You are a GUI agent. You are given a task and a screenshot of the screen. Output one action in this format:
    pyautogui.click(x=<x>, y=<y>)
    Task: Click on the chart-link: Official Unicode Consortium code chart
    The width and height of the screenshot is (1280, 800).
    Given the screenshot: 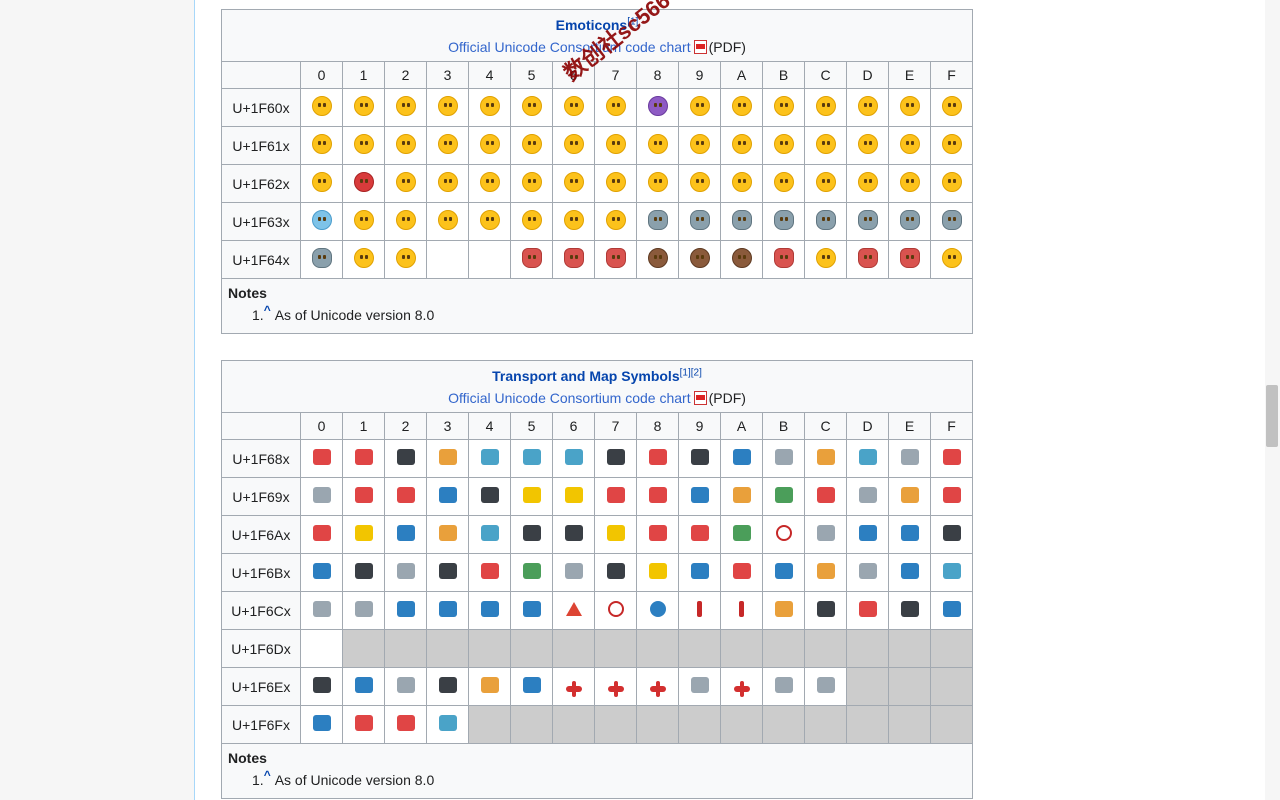 What is the action you would take?
    pyautogui.click(x=569, y=47)
    